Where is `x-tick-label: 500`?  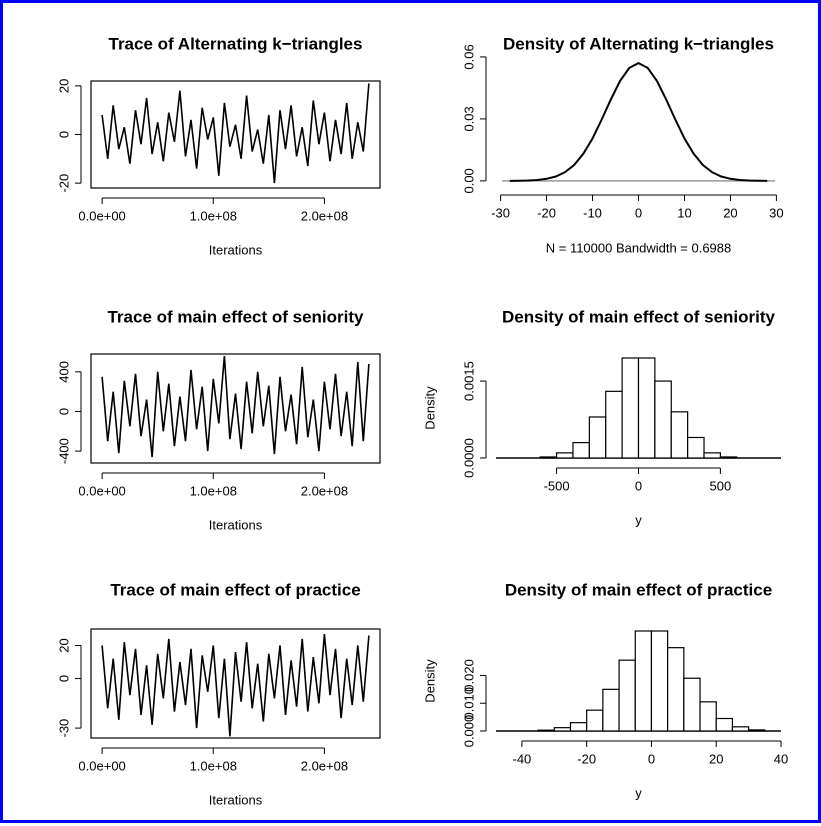 x-tick-label: 500 is located at coordinates (721, 485).